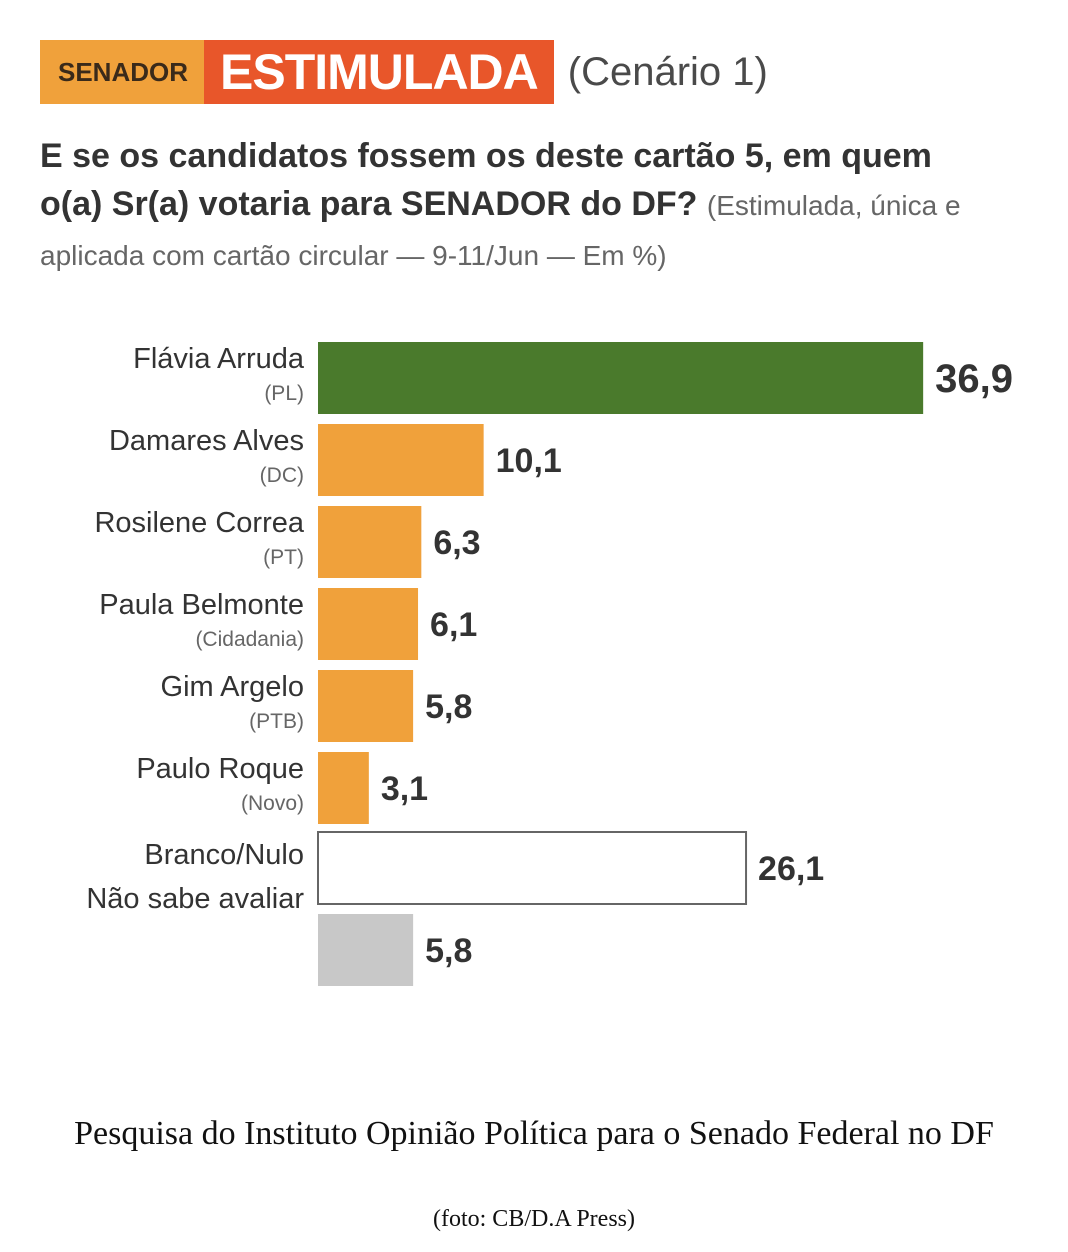  I want to click on value-label-7: 5,8, so click(448, 951).